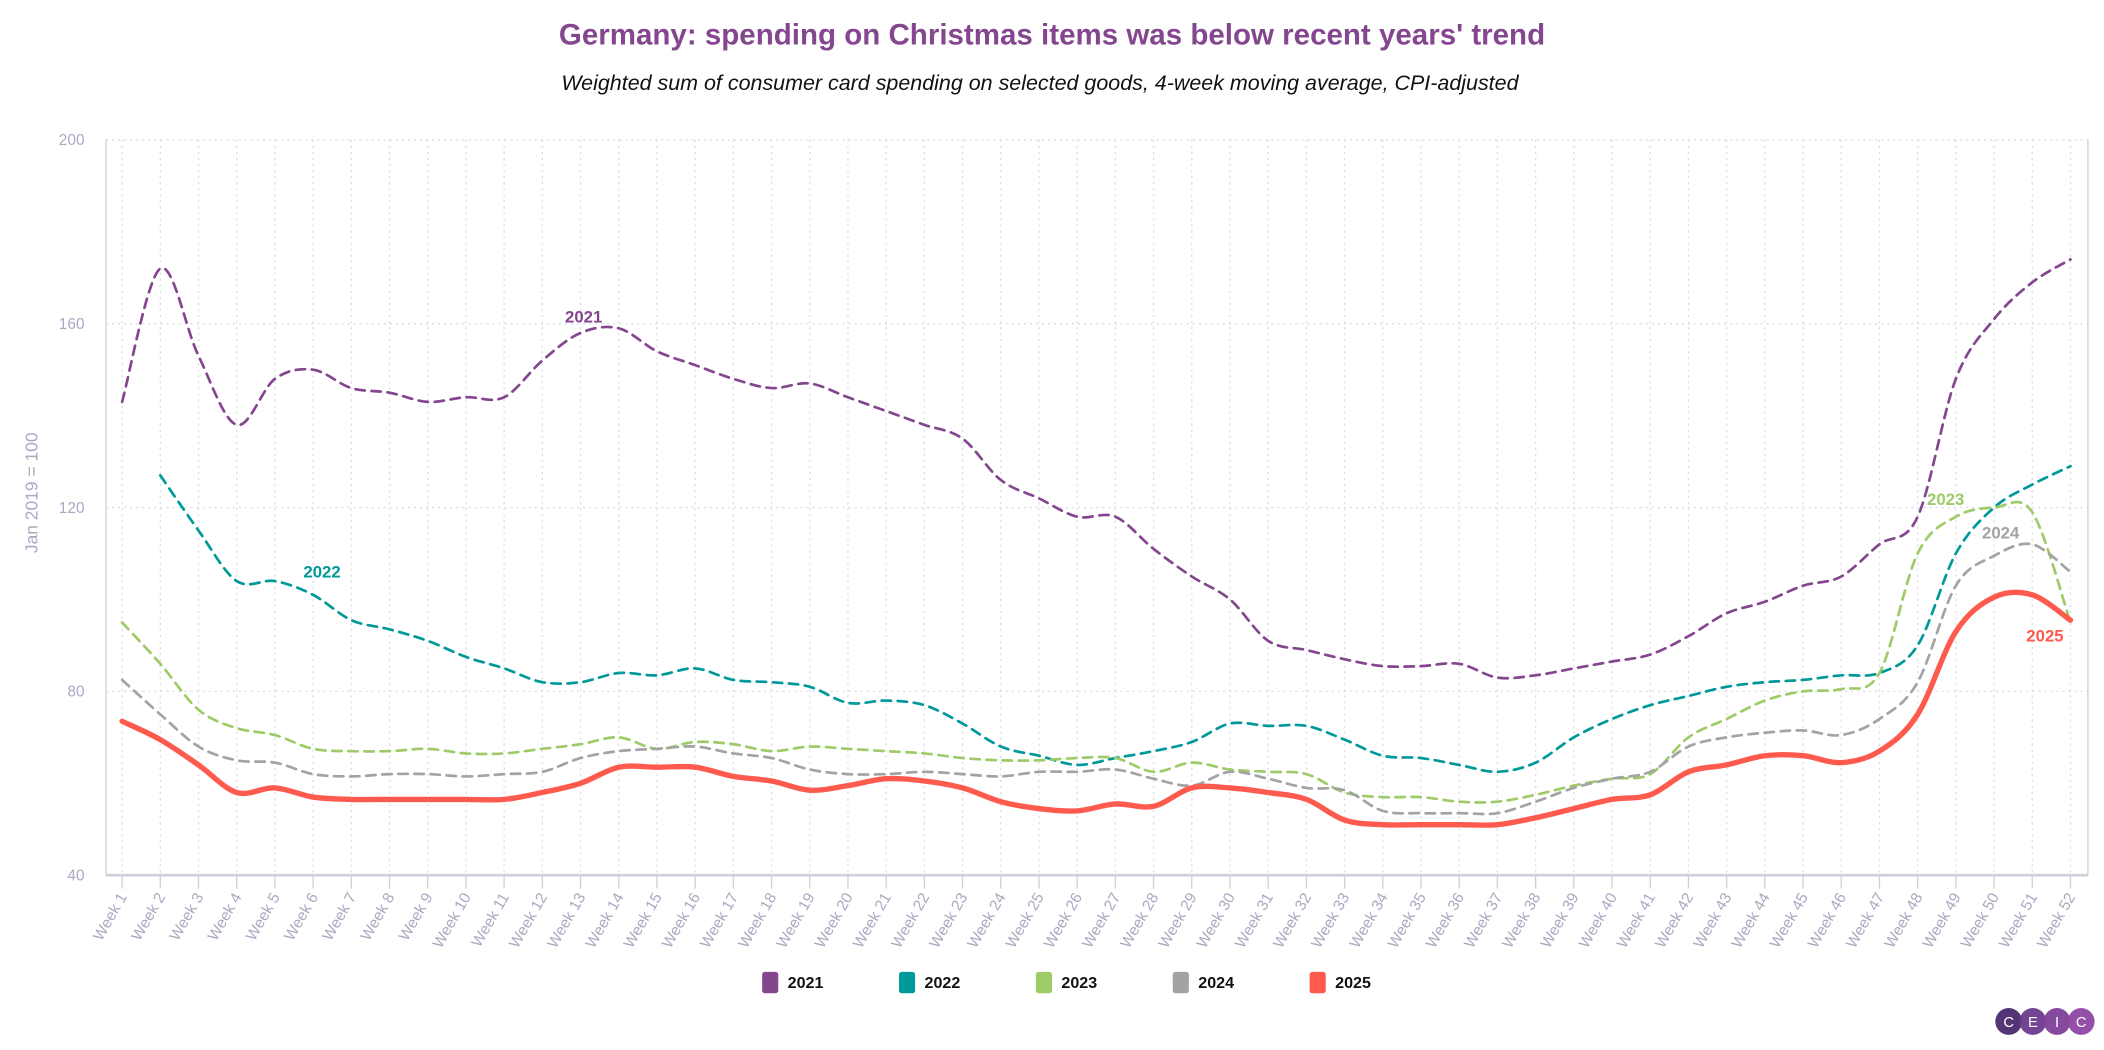 The height and width of the screenshot is (1050, 2104). Describe the element at coordinates (225, 917) in the screenshot. I see `x-tick-label: Week 4` at that location.